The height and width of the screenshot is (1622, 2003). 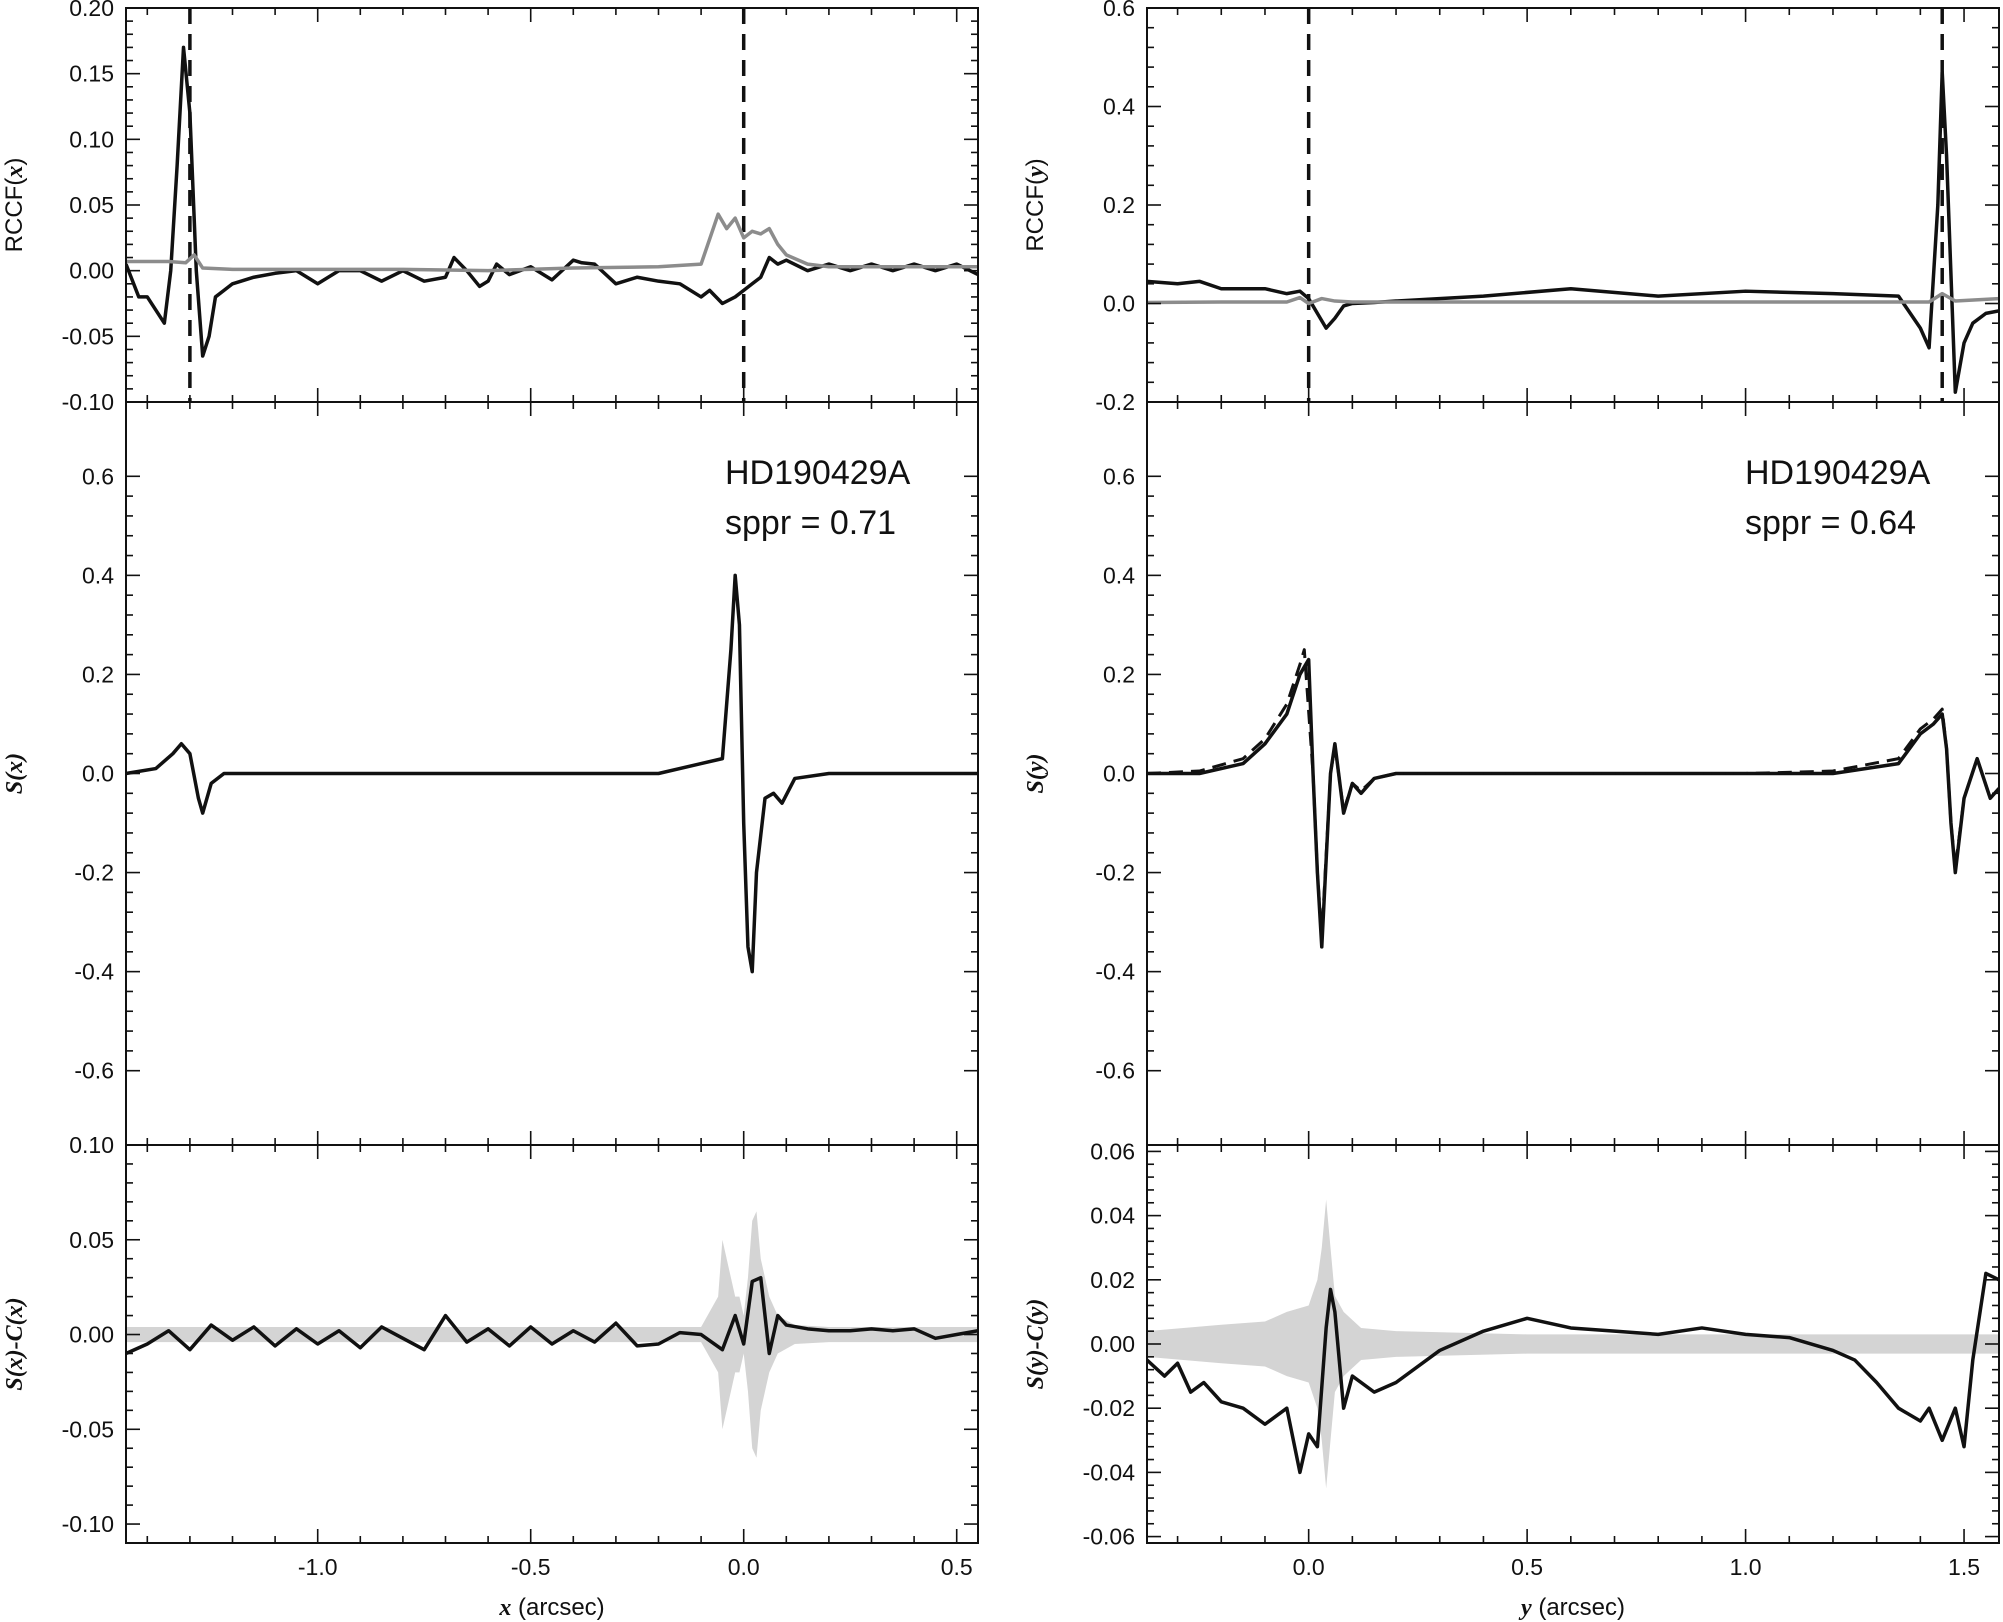 What do you see at coordinates (1109, 1472) in the screenshot?
I see `y-tick-label: -0.04` at bounding box center [1109, 1472].